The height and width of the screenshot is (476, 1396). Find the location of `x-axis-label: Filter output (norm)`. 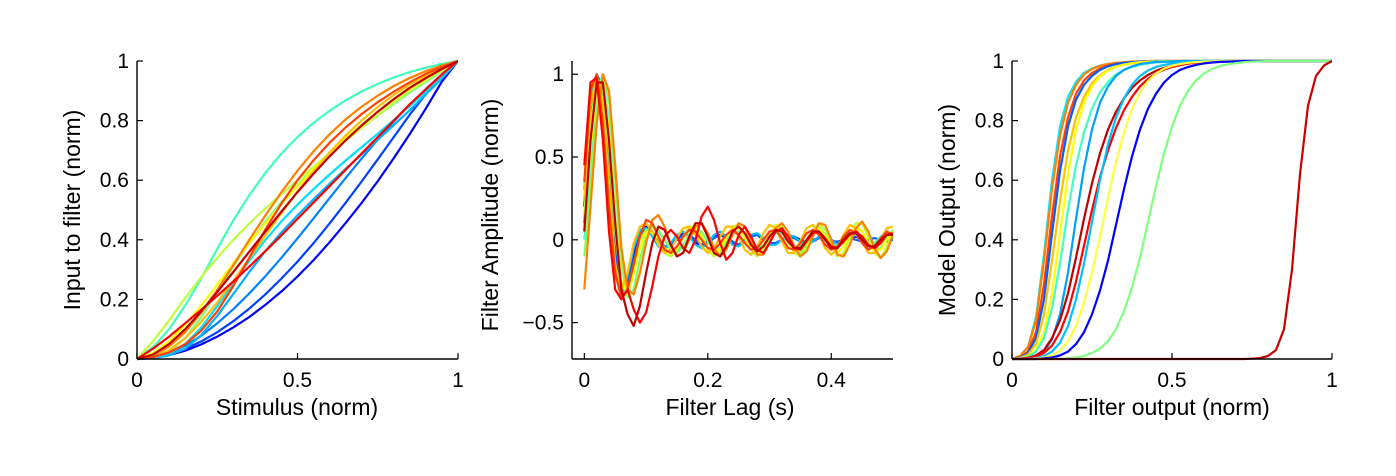

x-axis-label: Filter output (norm) is located at coordinates (1172, 407).